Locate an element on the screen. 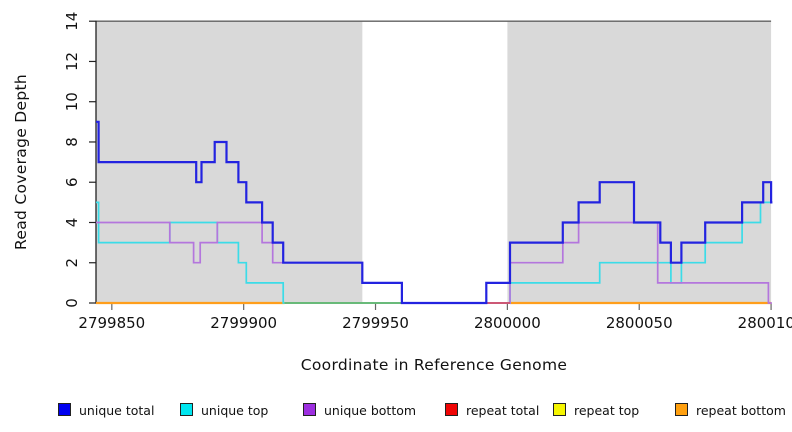  x-axis-title: Coordinate in Reference Genome is located at coordinates (434, 365).